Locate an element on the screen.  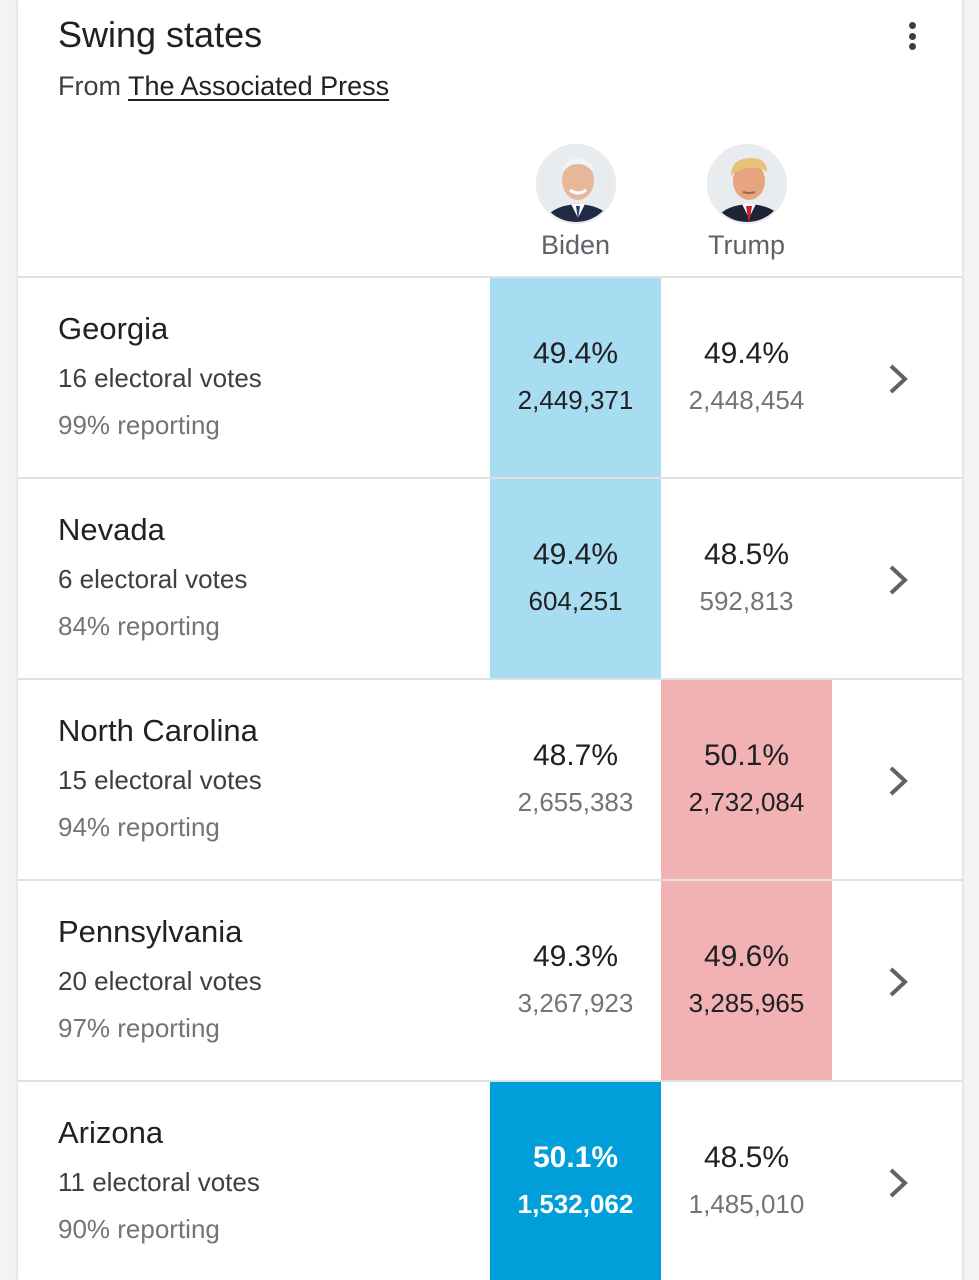
biden-result: 50.1% 1,532,062 is located at coordinates (575, 1181).